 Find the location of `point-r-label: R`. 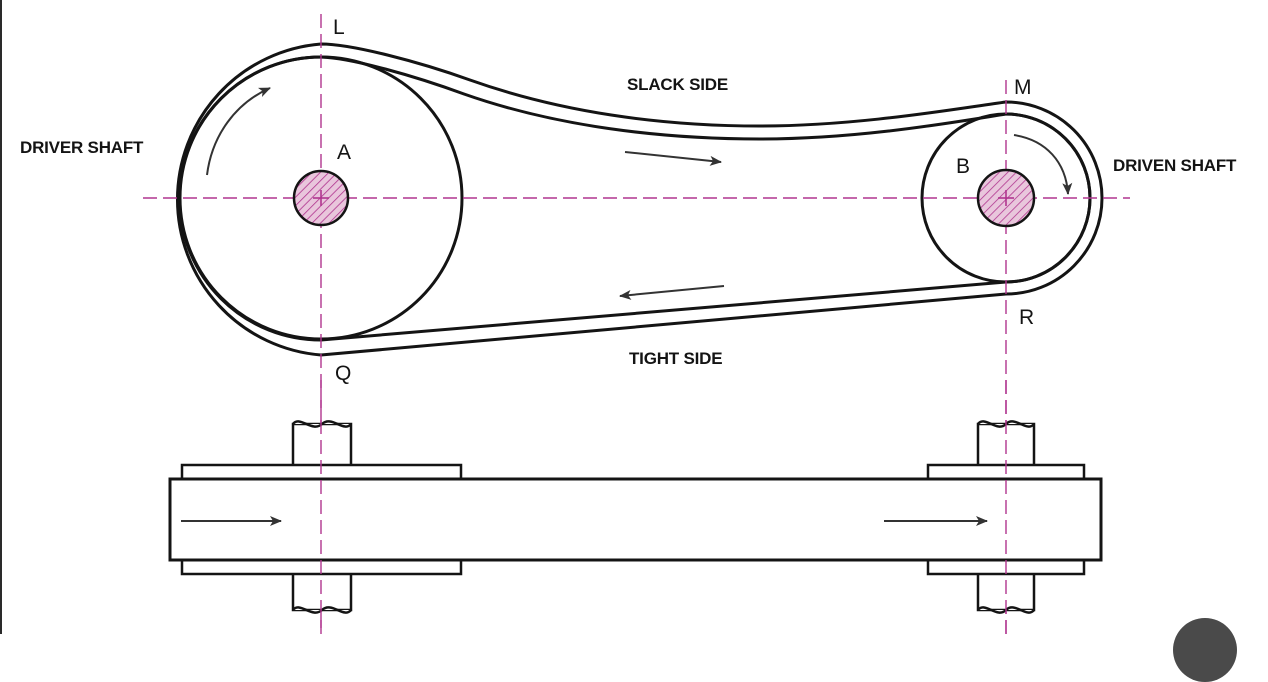

point-r-label: R is located at coordinates (1027, 317).